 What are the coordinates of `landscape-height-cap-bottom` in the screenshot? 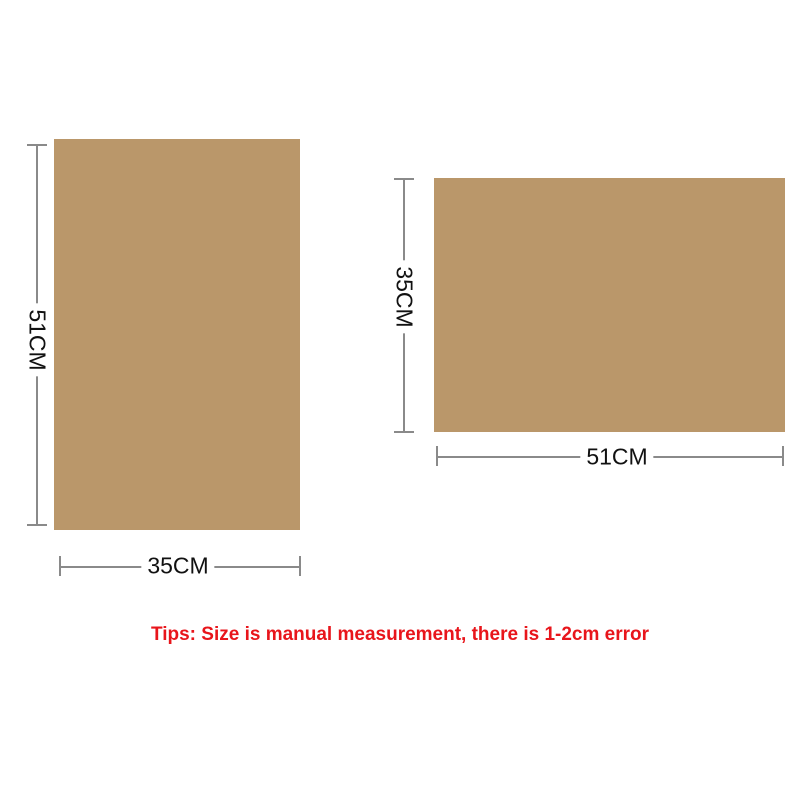 It's located at (404, 432).